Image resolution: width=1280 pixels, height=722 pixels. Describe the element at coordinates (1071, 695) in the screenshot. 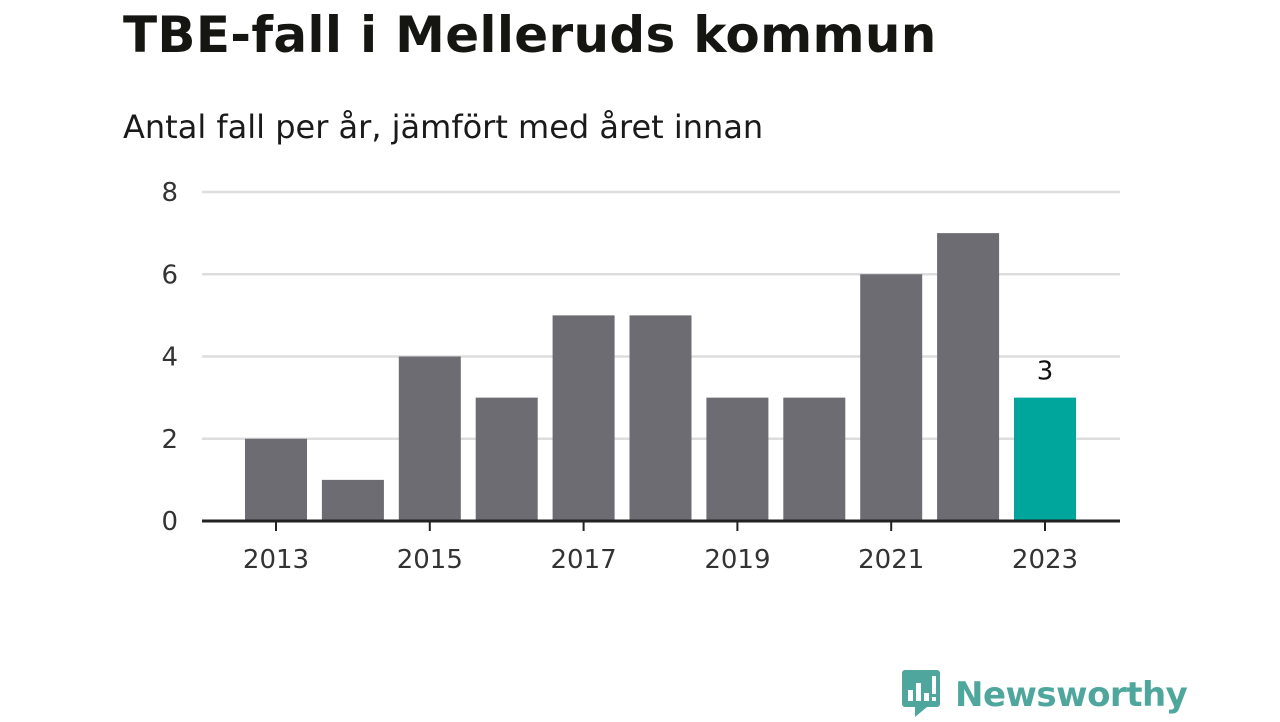

I see `brand-name: Newsworthy` at that location.